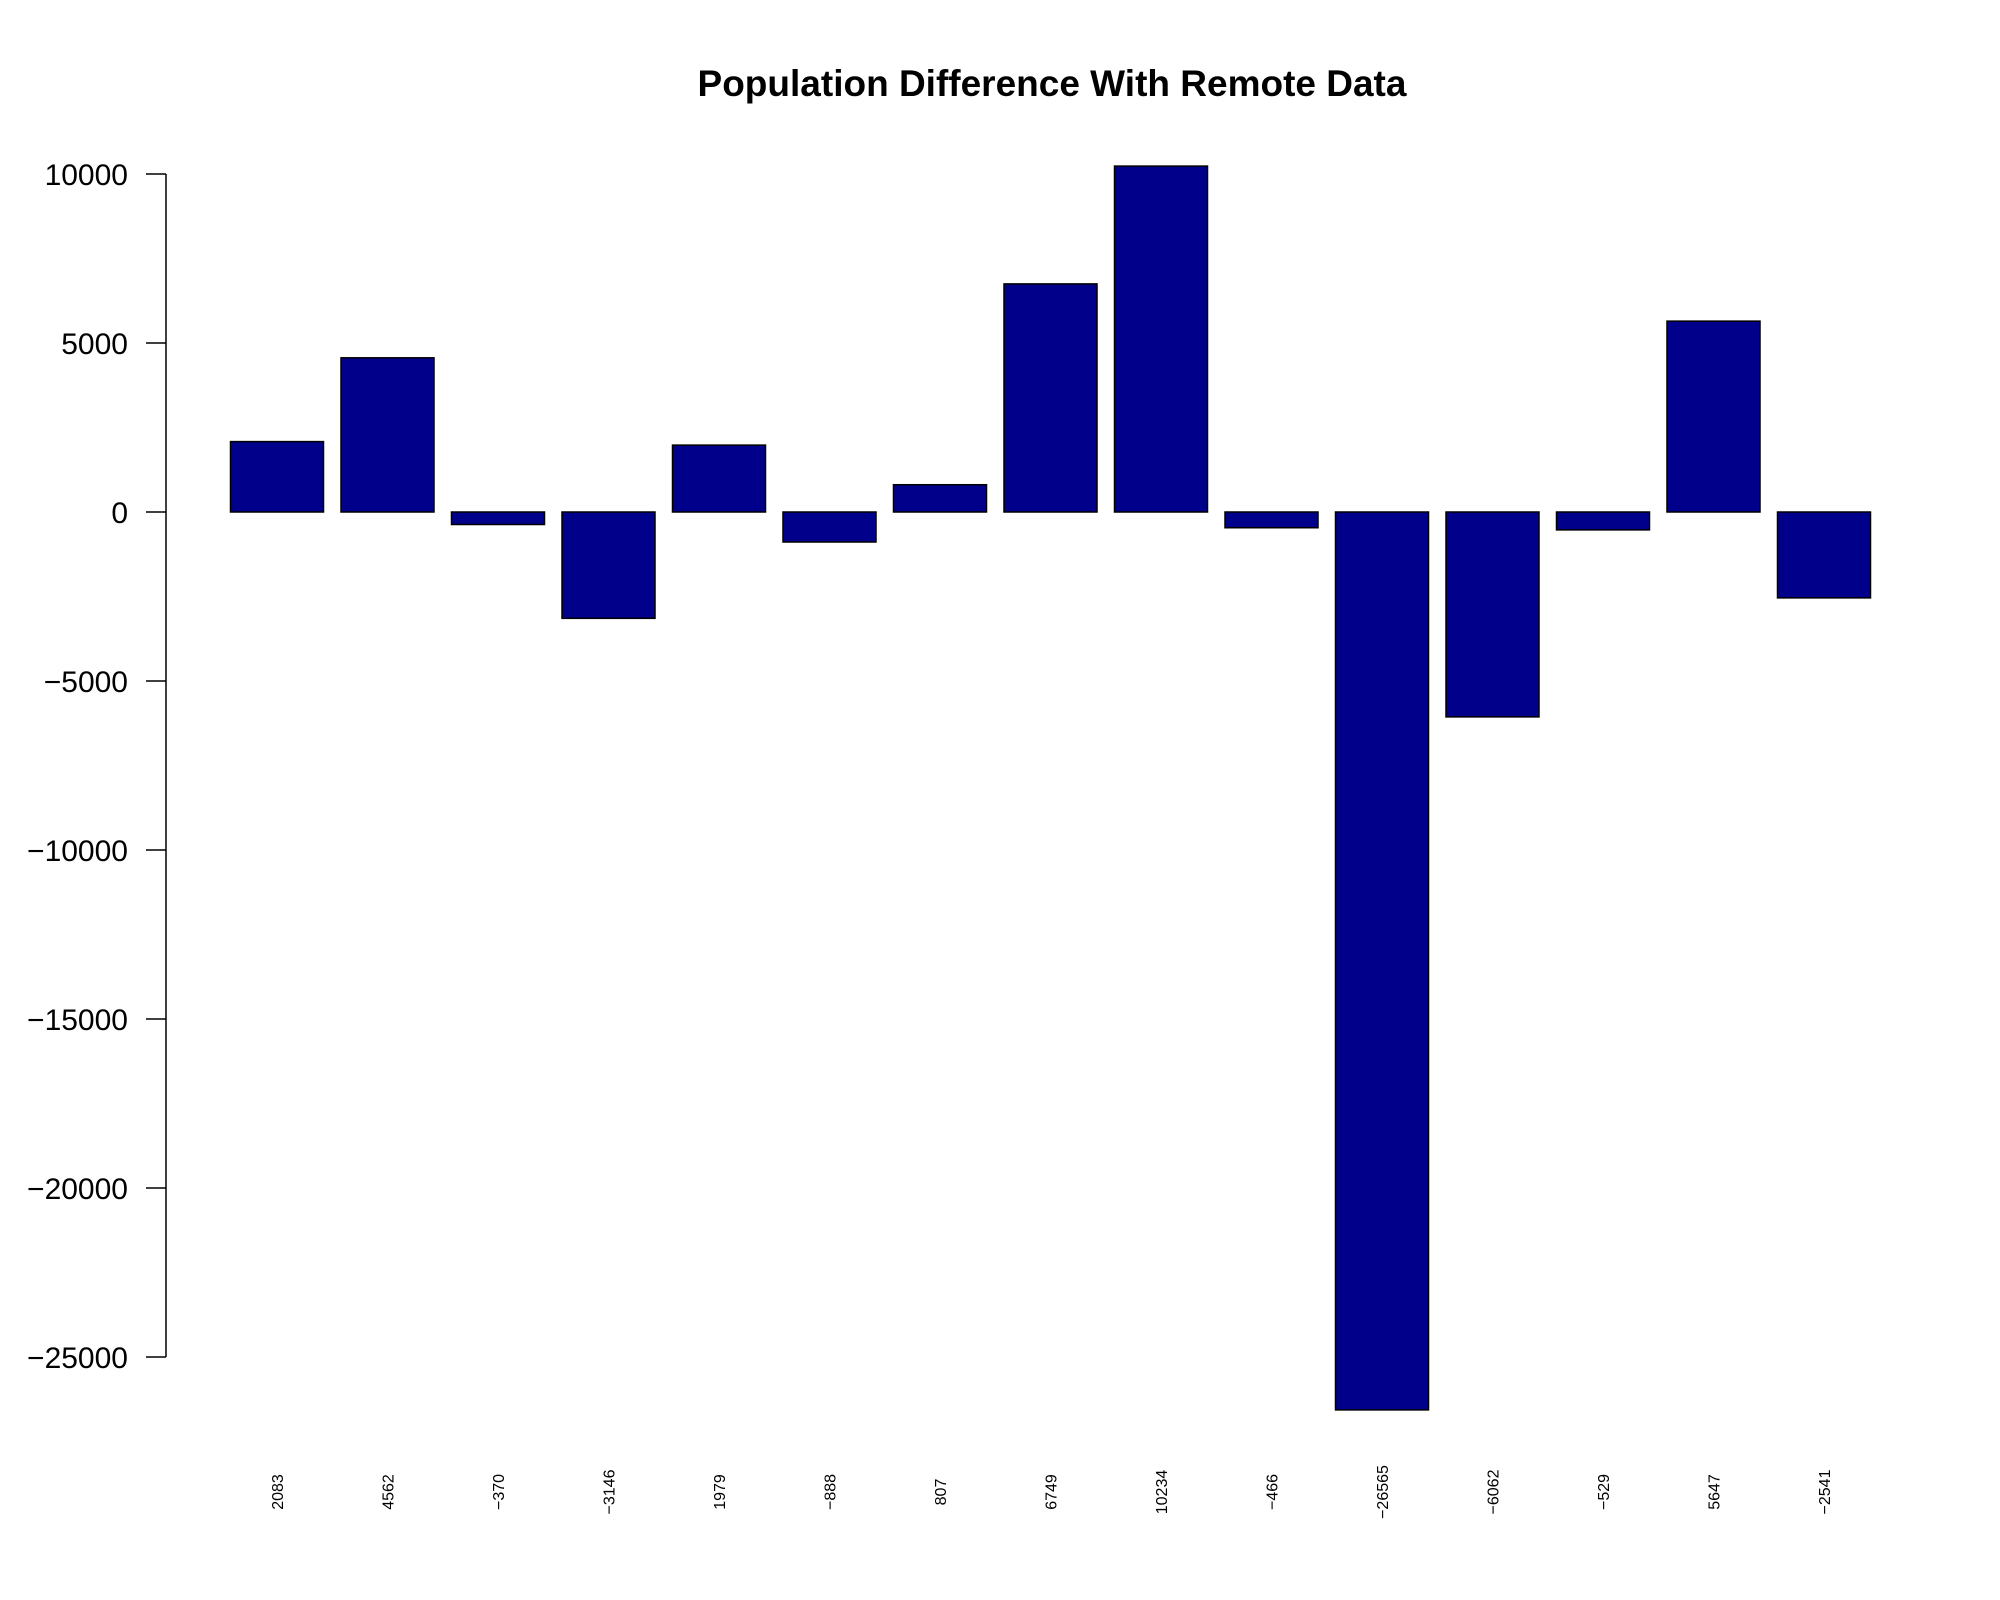  What do you see at coordinates (1162, 1492) in the screenshot?
I see `bar-label: 10234` at bounding box center [1162, 1492].